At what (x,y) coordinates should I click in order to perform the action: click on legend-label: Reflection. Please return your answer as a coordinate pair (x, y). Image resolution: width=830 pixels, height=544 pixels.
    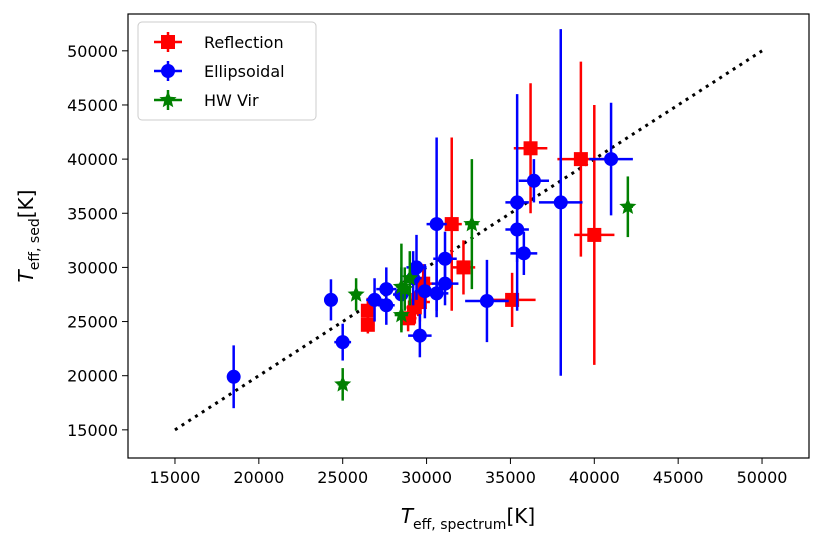
    Looking at the image, I should click on (244, 42).